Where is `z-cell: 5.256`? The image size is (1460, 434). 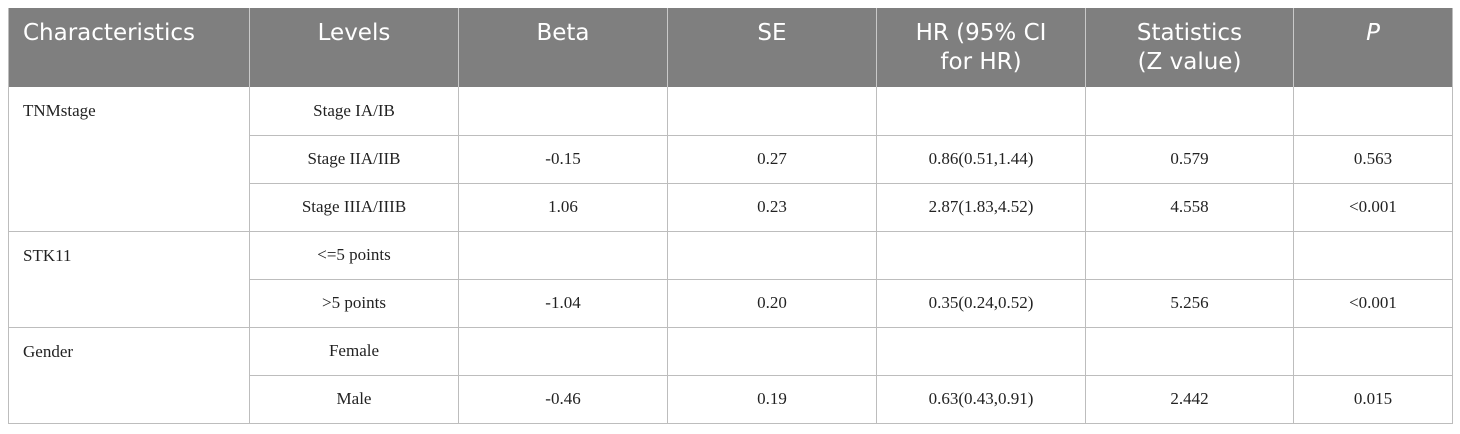 z-cell: 5.256 is located at coordinates (1189, 303).